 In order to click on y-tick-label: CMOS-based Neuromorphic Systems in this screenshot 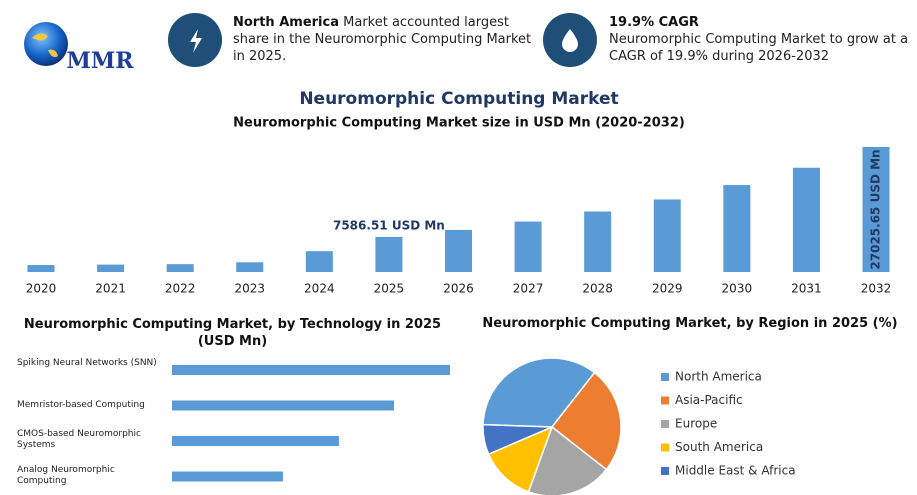, I will do `click(79, 439)`.